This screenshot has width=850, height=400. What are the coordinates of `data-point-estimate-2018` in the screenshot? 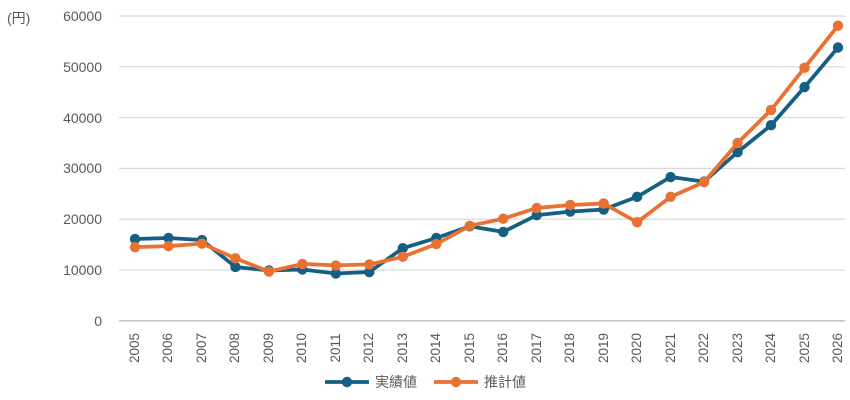 It's located at (570, 205).